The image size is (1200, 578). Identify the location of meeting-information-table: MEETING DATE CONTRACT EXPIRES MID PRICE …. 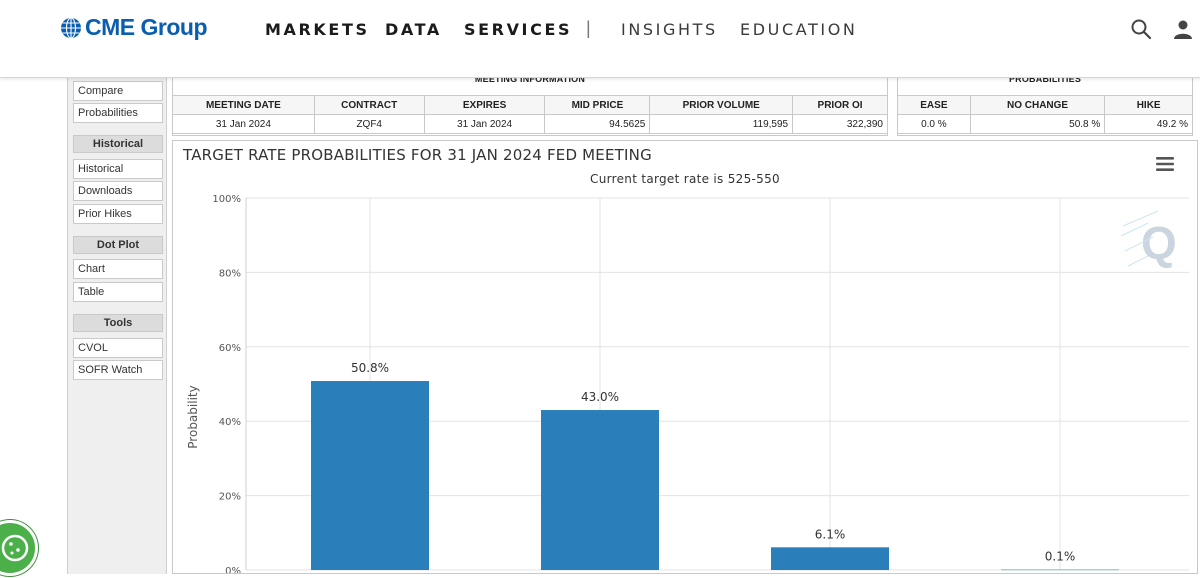
(530, 114).